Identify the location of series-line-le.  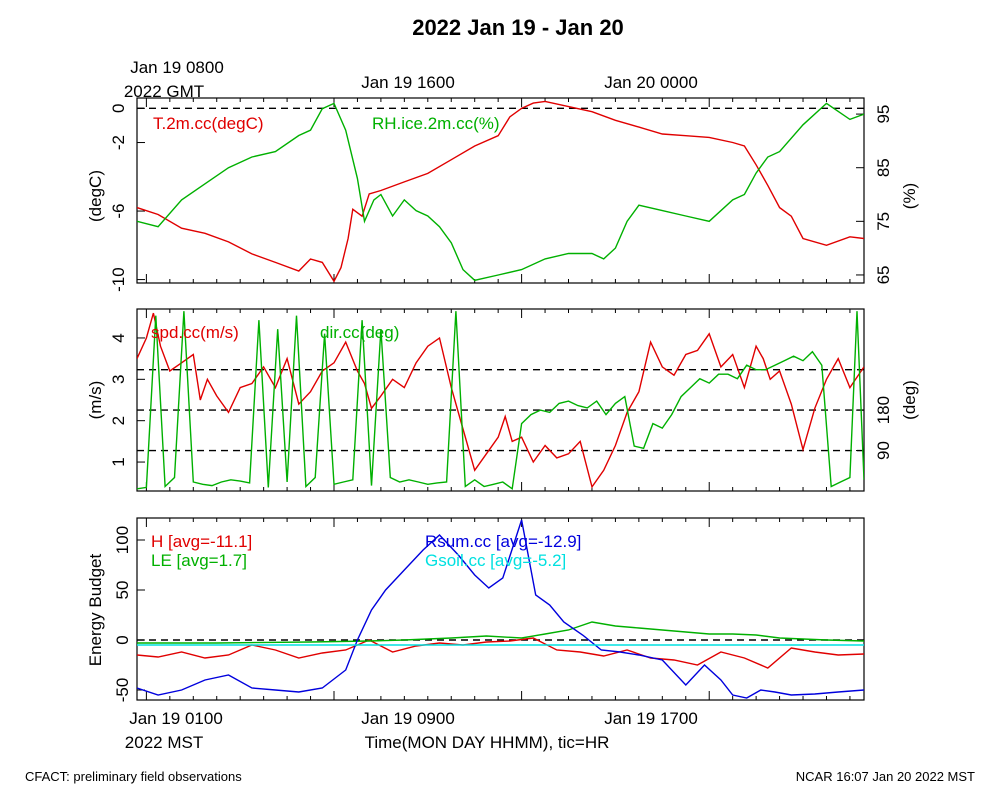
(500, 632).